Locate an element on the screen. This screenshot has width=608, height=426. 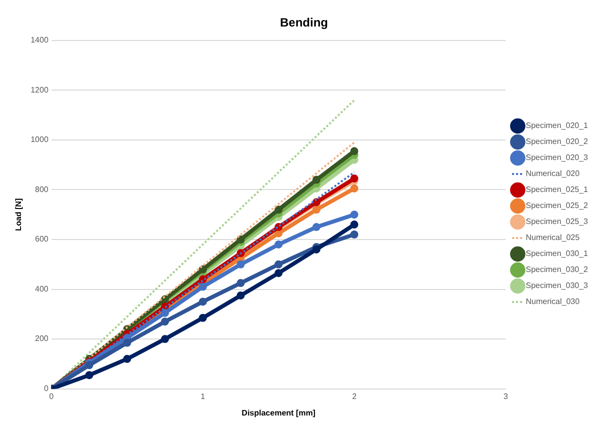
x-axis-title: Displacement [mm] is located at coordinates (279, 413).